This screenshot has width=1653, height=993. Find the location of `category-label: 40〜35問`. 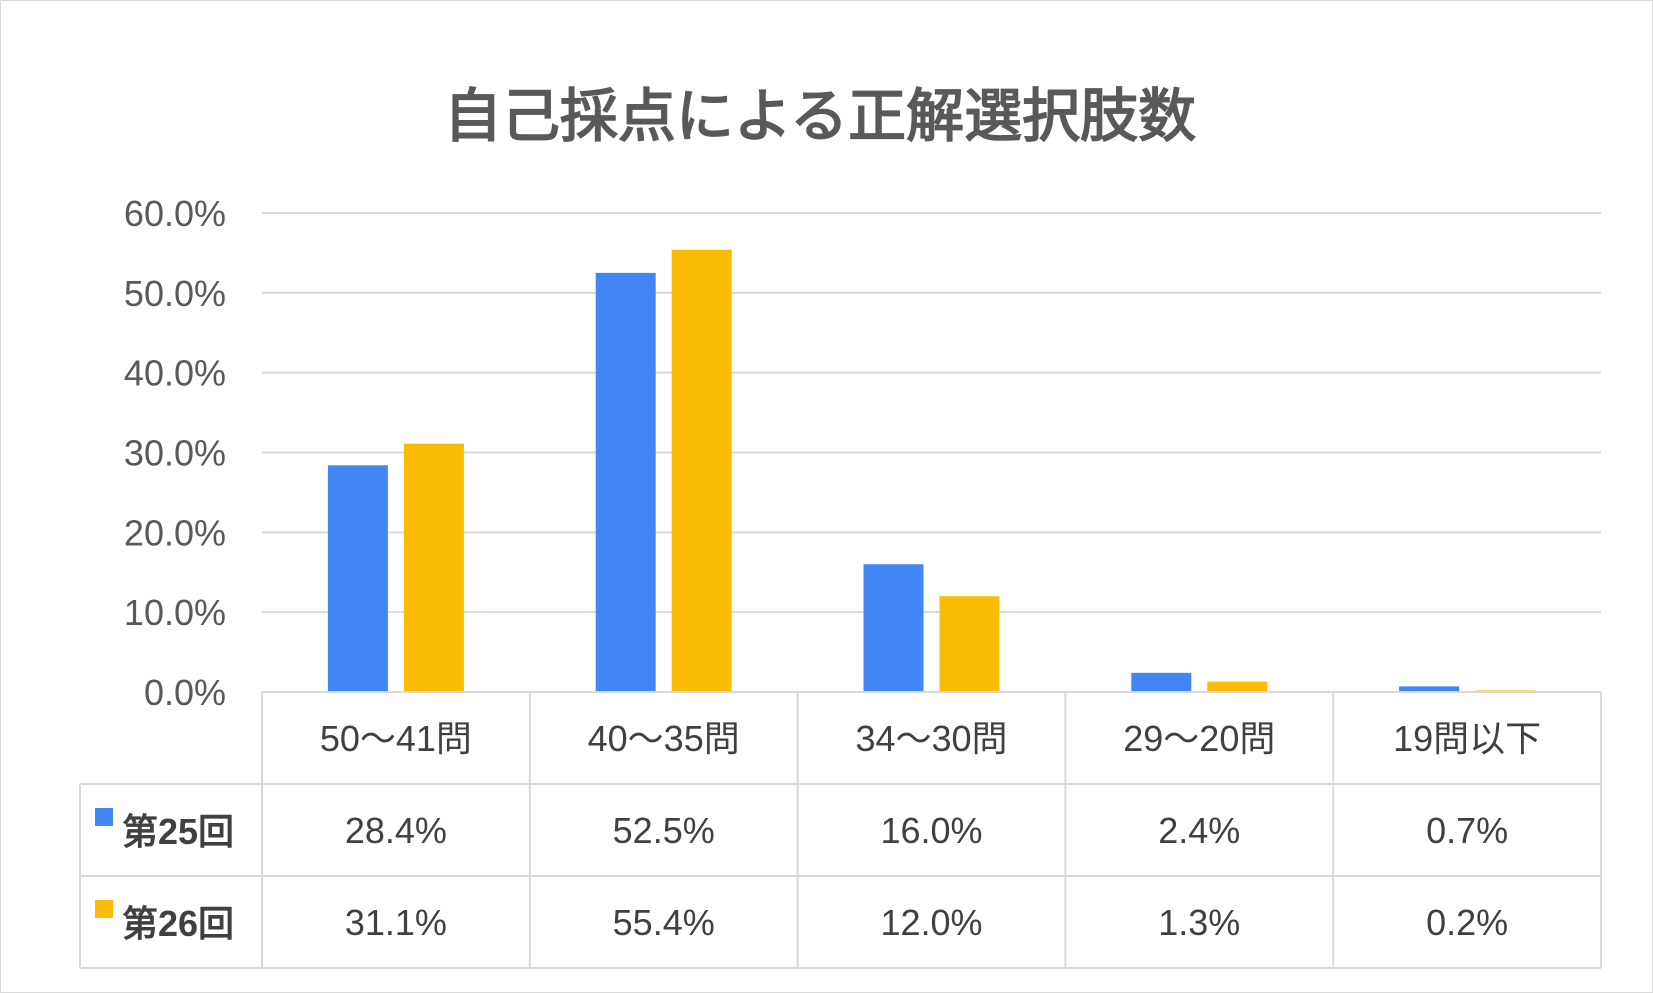

category-label: 40〜35問 is located at coordinates (664, 738).